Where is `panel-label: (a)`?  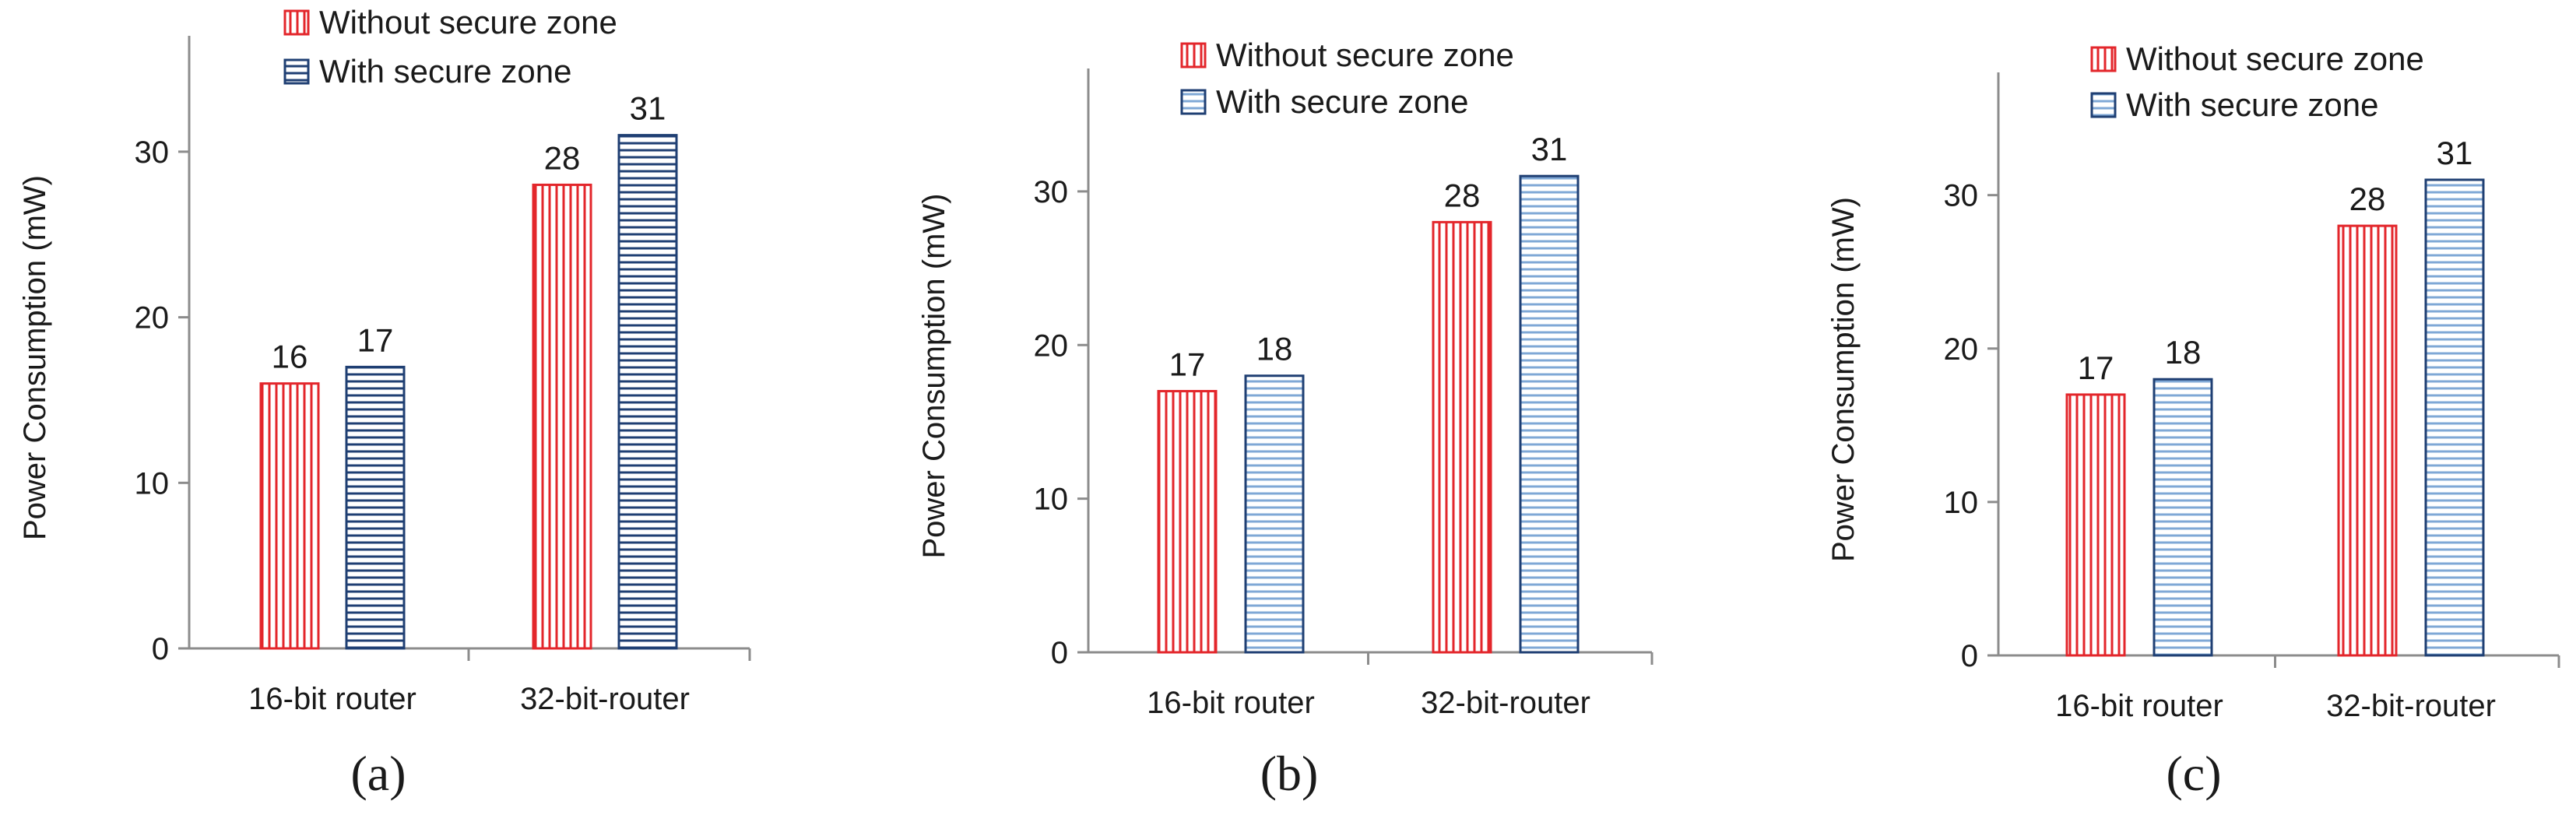 panel-label: (a) is located at coordinates (378, 773).